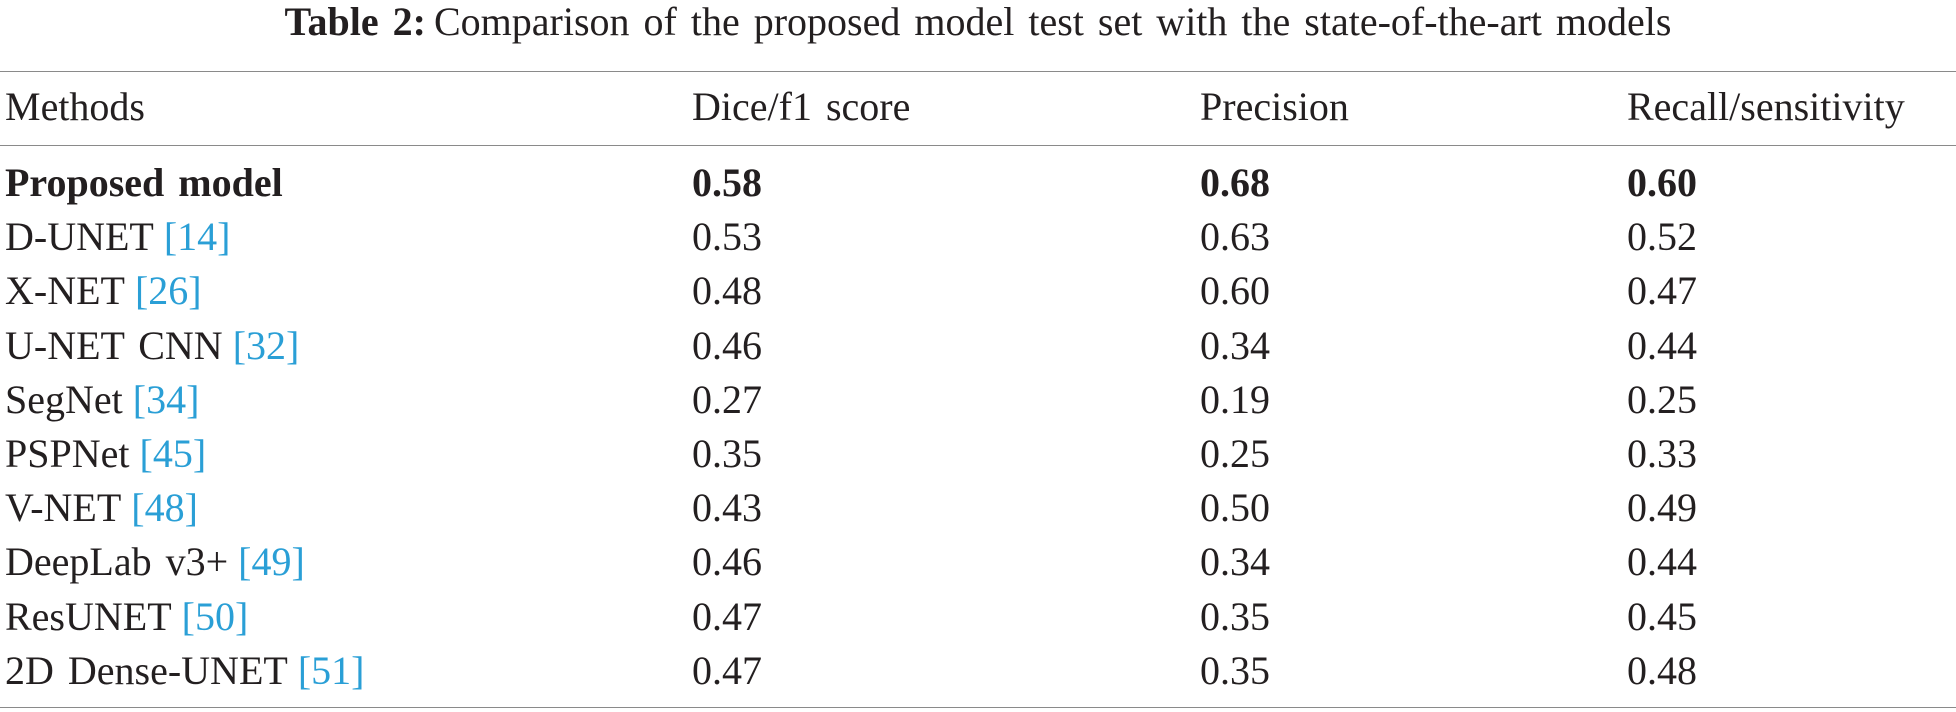  Describe the element at coordinates (1235, 182) in the screenshot. I see `value-cell: 0.68` at that location.